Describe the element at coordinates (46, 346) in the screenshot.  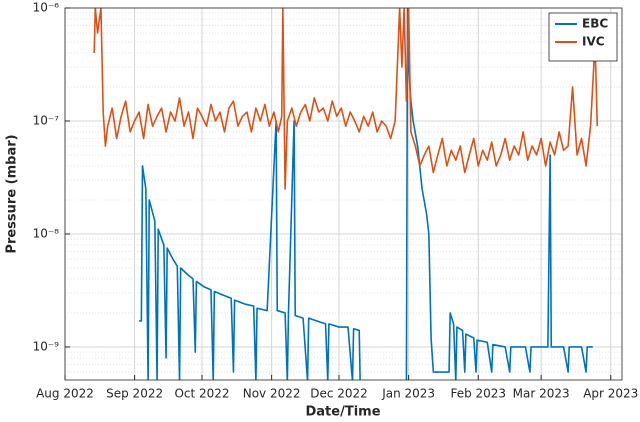
I see `y-tick-label: 10⁻⁹` at that location.